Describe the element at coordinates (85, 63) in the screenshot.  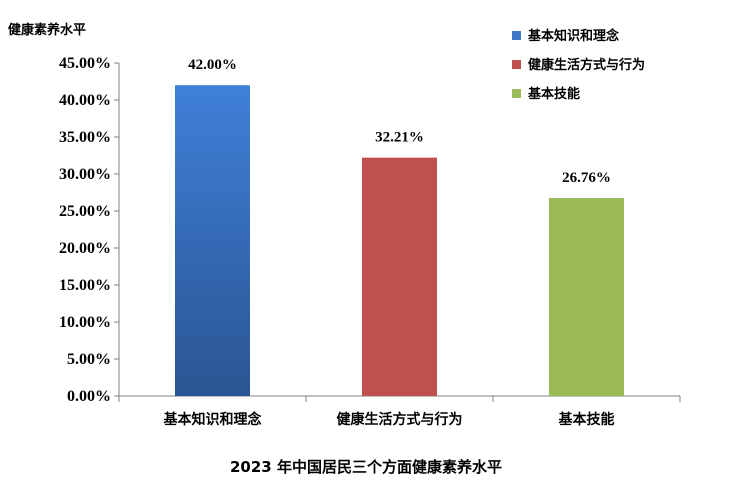
I see `y-tick-label: 45.00%` at that location.